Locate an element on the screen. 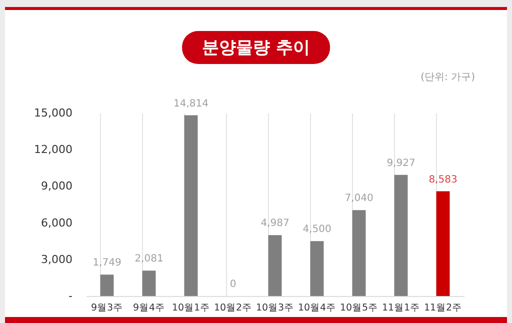 The image size is (512, 323). x-tick-label: 11월2주 is located at coordinates (443, 308).